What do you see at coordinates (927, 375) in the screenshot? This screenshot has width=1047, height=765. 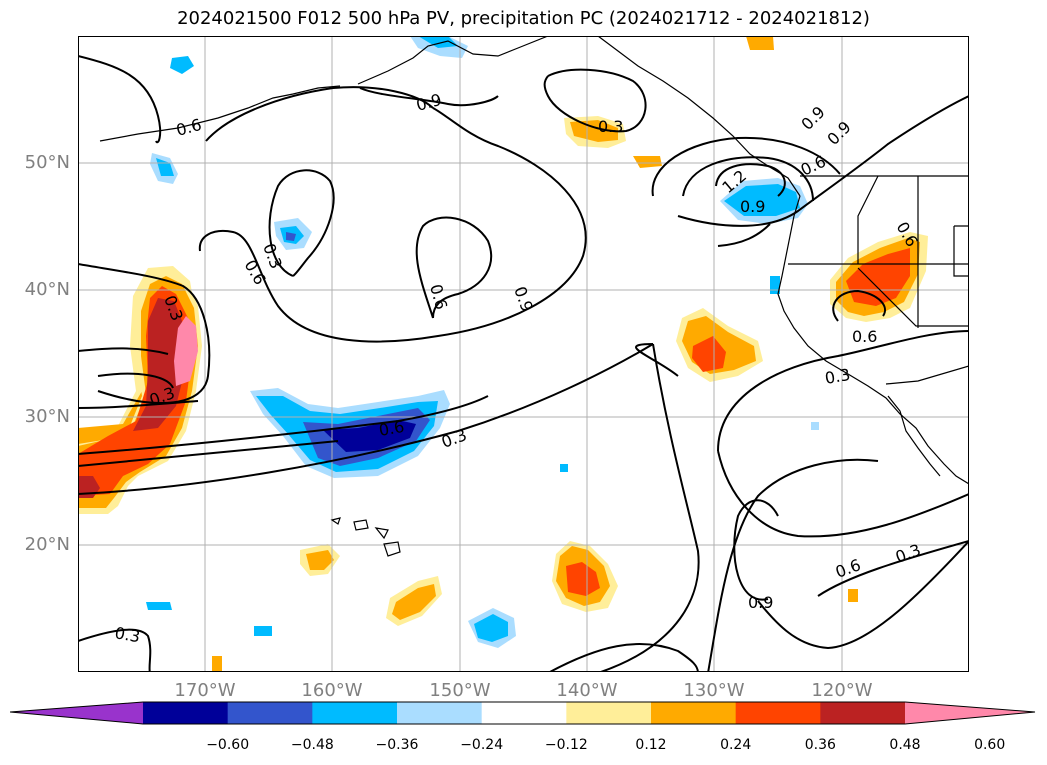 I see `mexico-border` at bounding box center [927, 375].